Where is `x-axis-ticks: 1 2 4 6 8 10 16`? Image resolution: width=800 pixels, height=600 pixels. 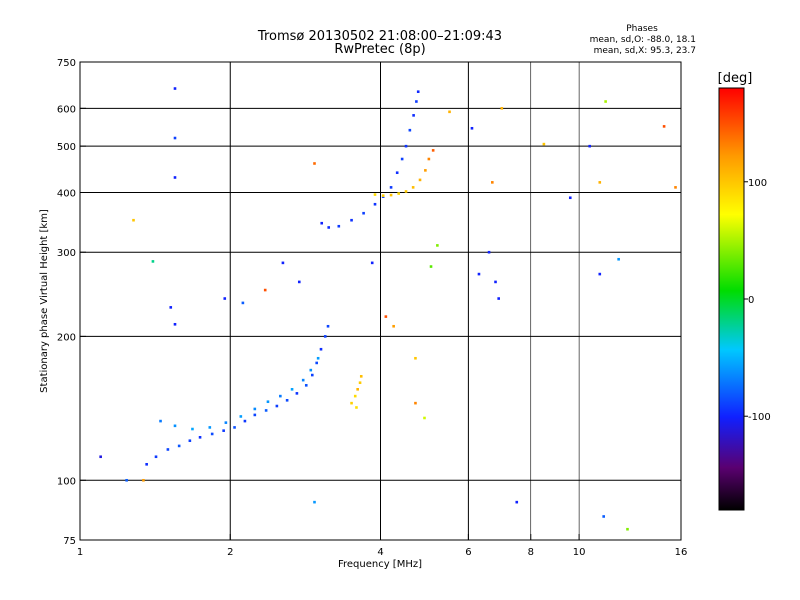
x-axis-ticks: 1 2 4 6 8 10 16 is located at coordinates (382, 546).